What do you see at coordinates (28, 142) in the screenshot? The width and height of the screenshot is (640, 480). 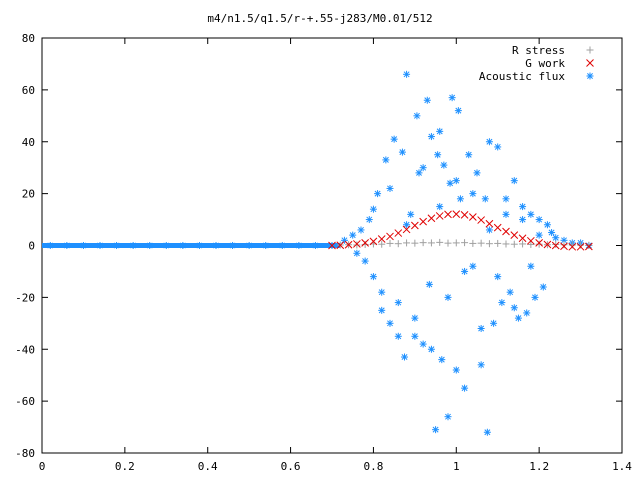 I see `y-tick-label: 40` at bounding box center [28, 142].